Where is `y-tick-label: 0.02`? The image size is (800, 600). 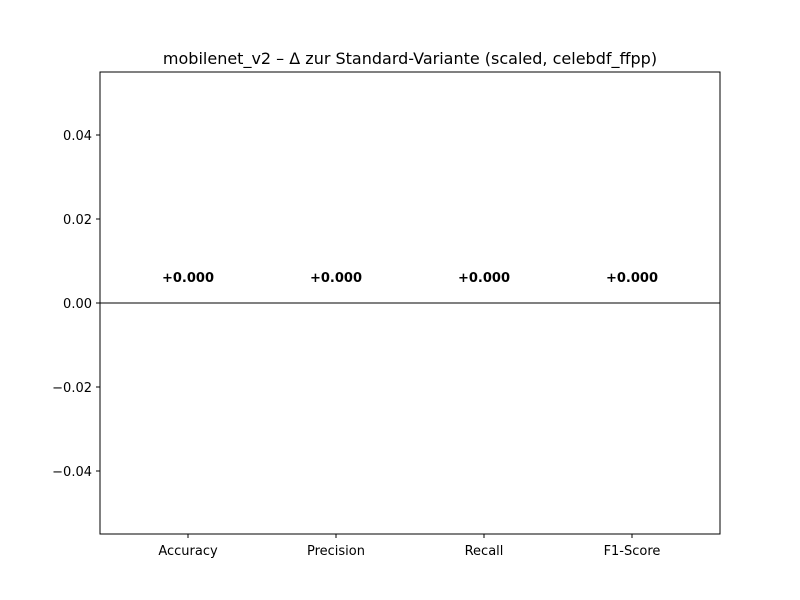 y-tick-label: 0.02 is located at coordinates (77, 220).